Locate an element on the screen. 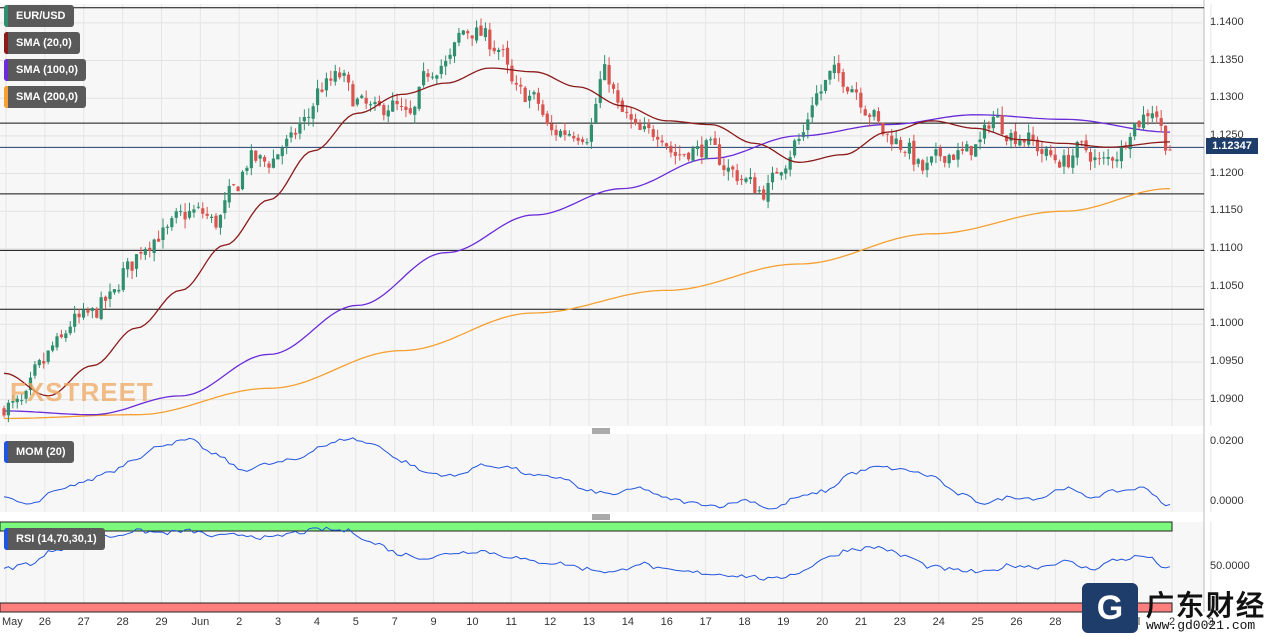 The width and height of the screenshot is (1275, 636). panel-resize-handles is located at coordinates (601, 474).